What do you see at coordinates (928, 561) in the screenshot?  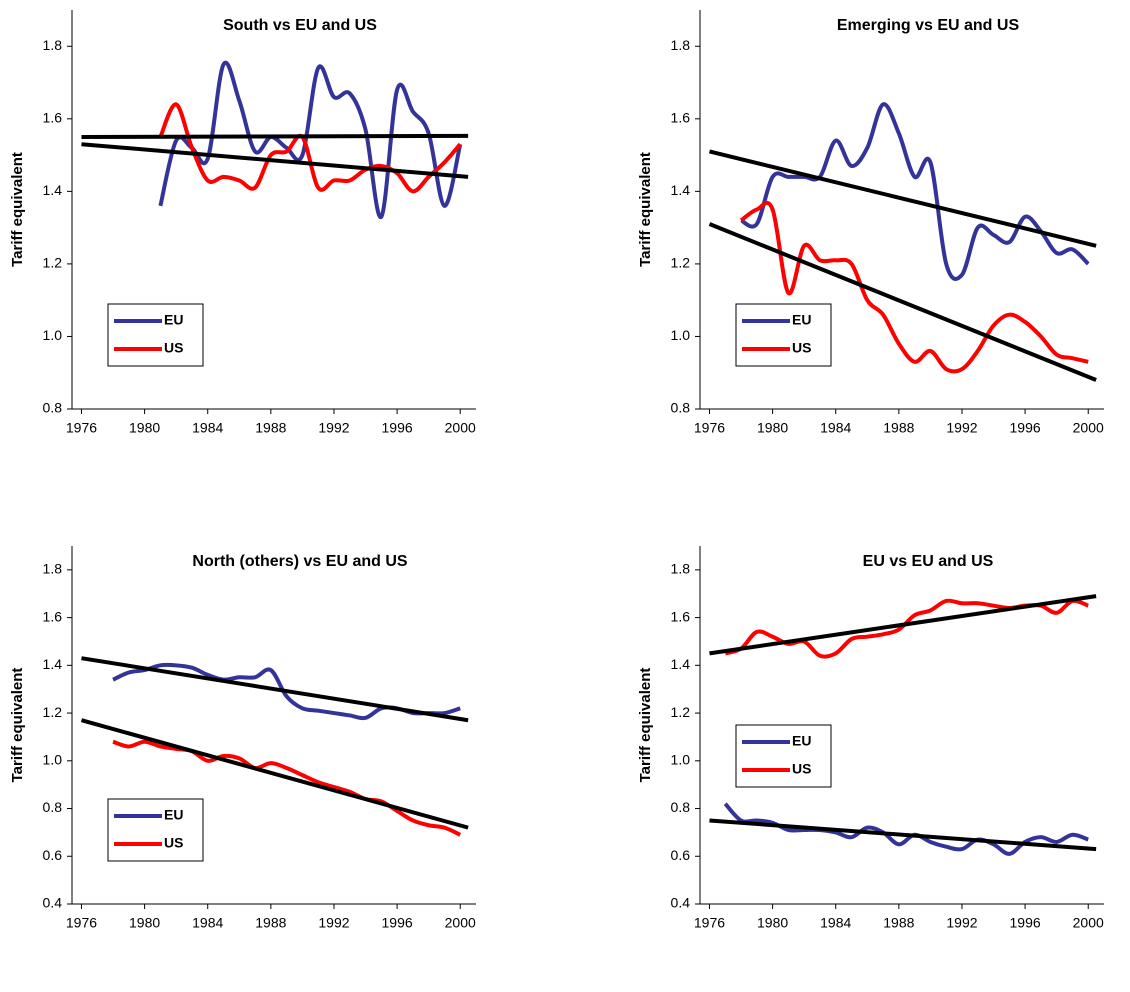 I see `chart-title: EU vs EU and US` at bounding box center [928, 561].